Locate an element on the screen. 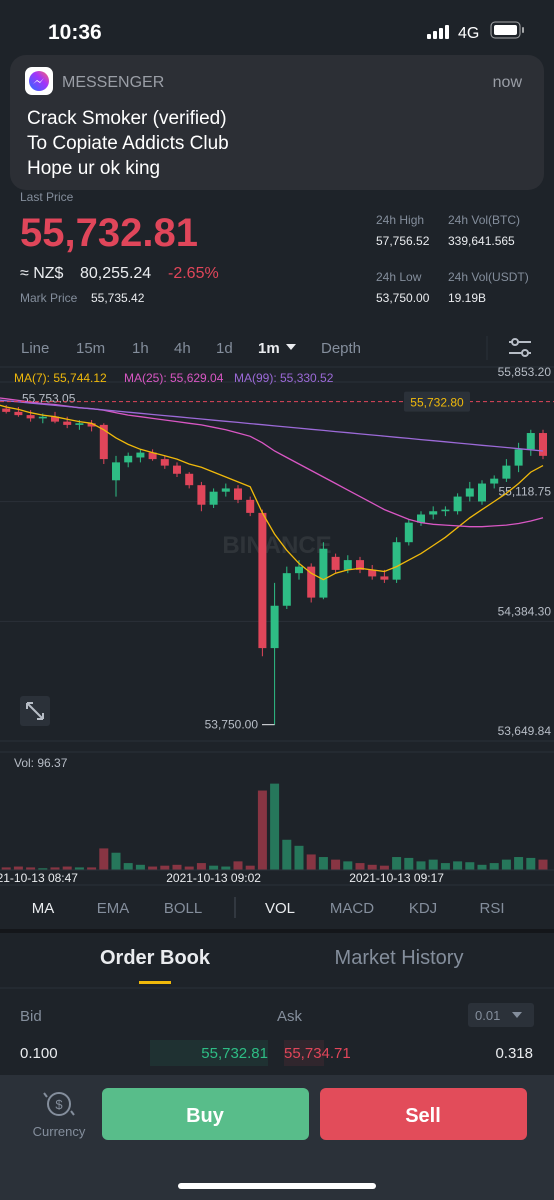 The width and height of the screenshot is (554, 1200). stat-label: 24h Low is located at coordinates (399, 277).